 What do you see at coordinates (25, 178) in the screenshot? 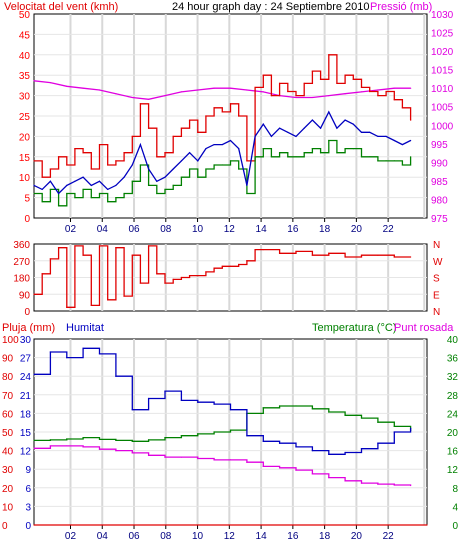
I see `y-left-tick-label: 10` at bounding box center [25, 178].